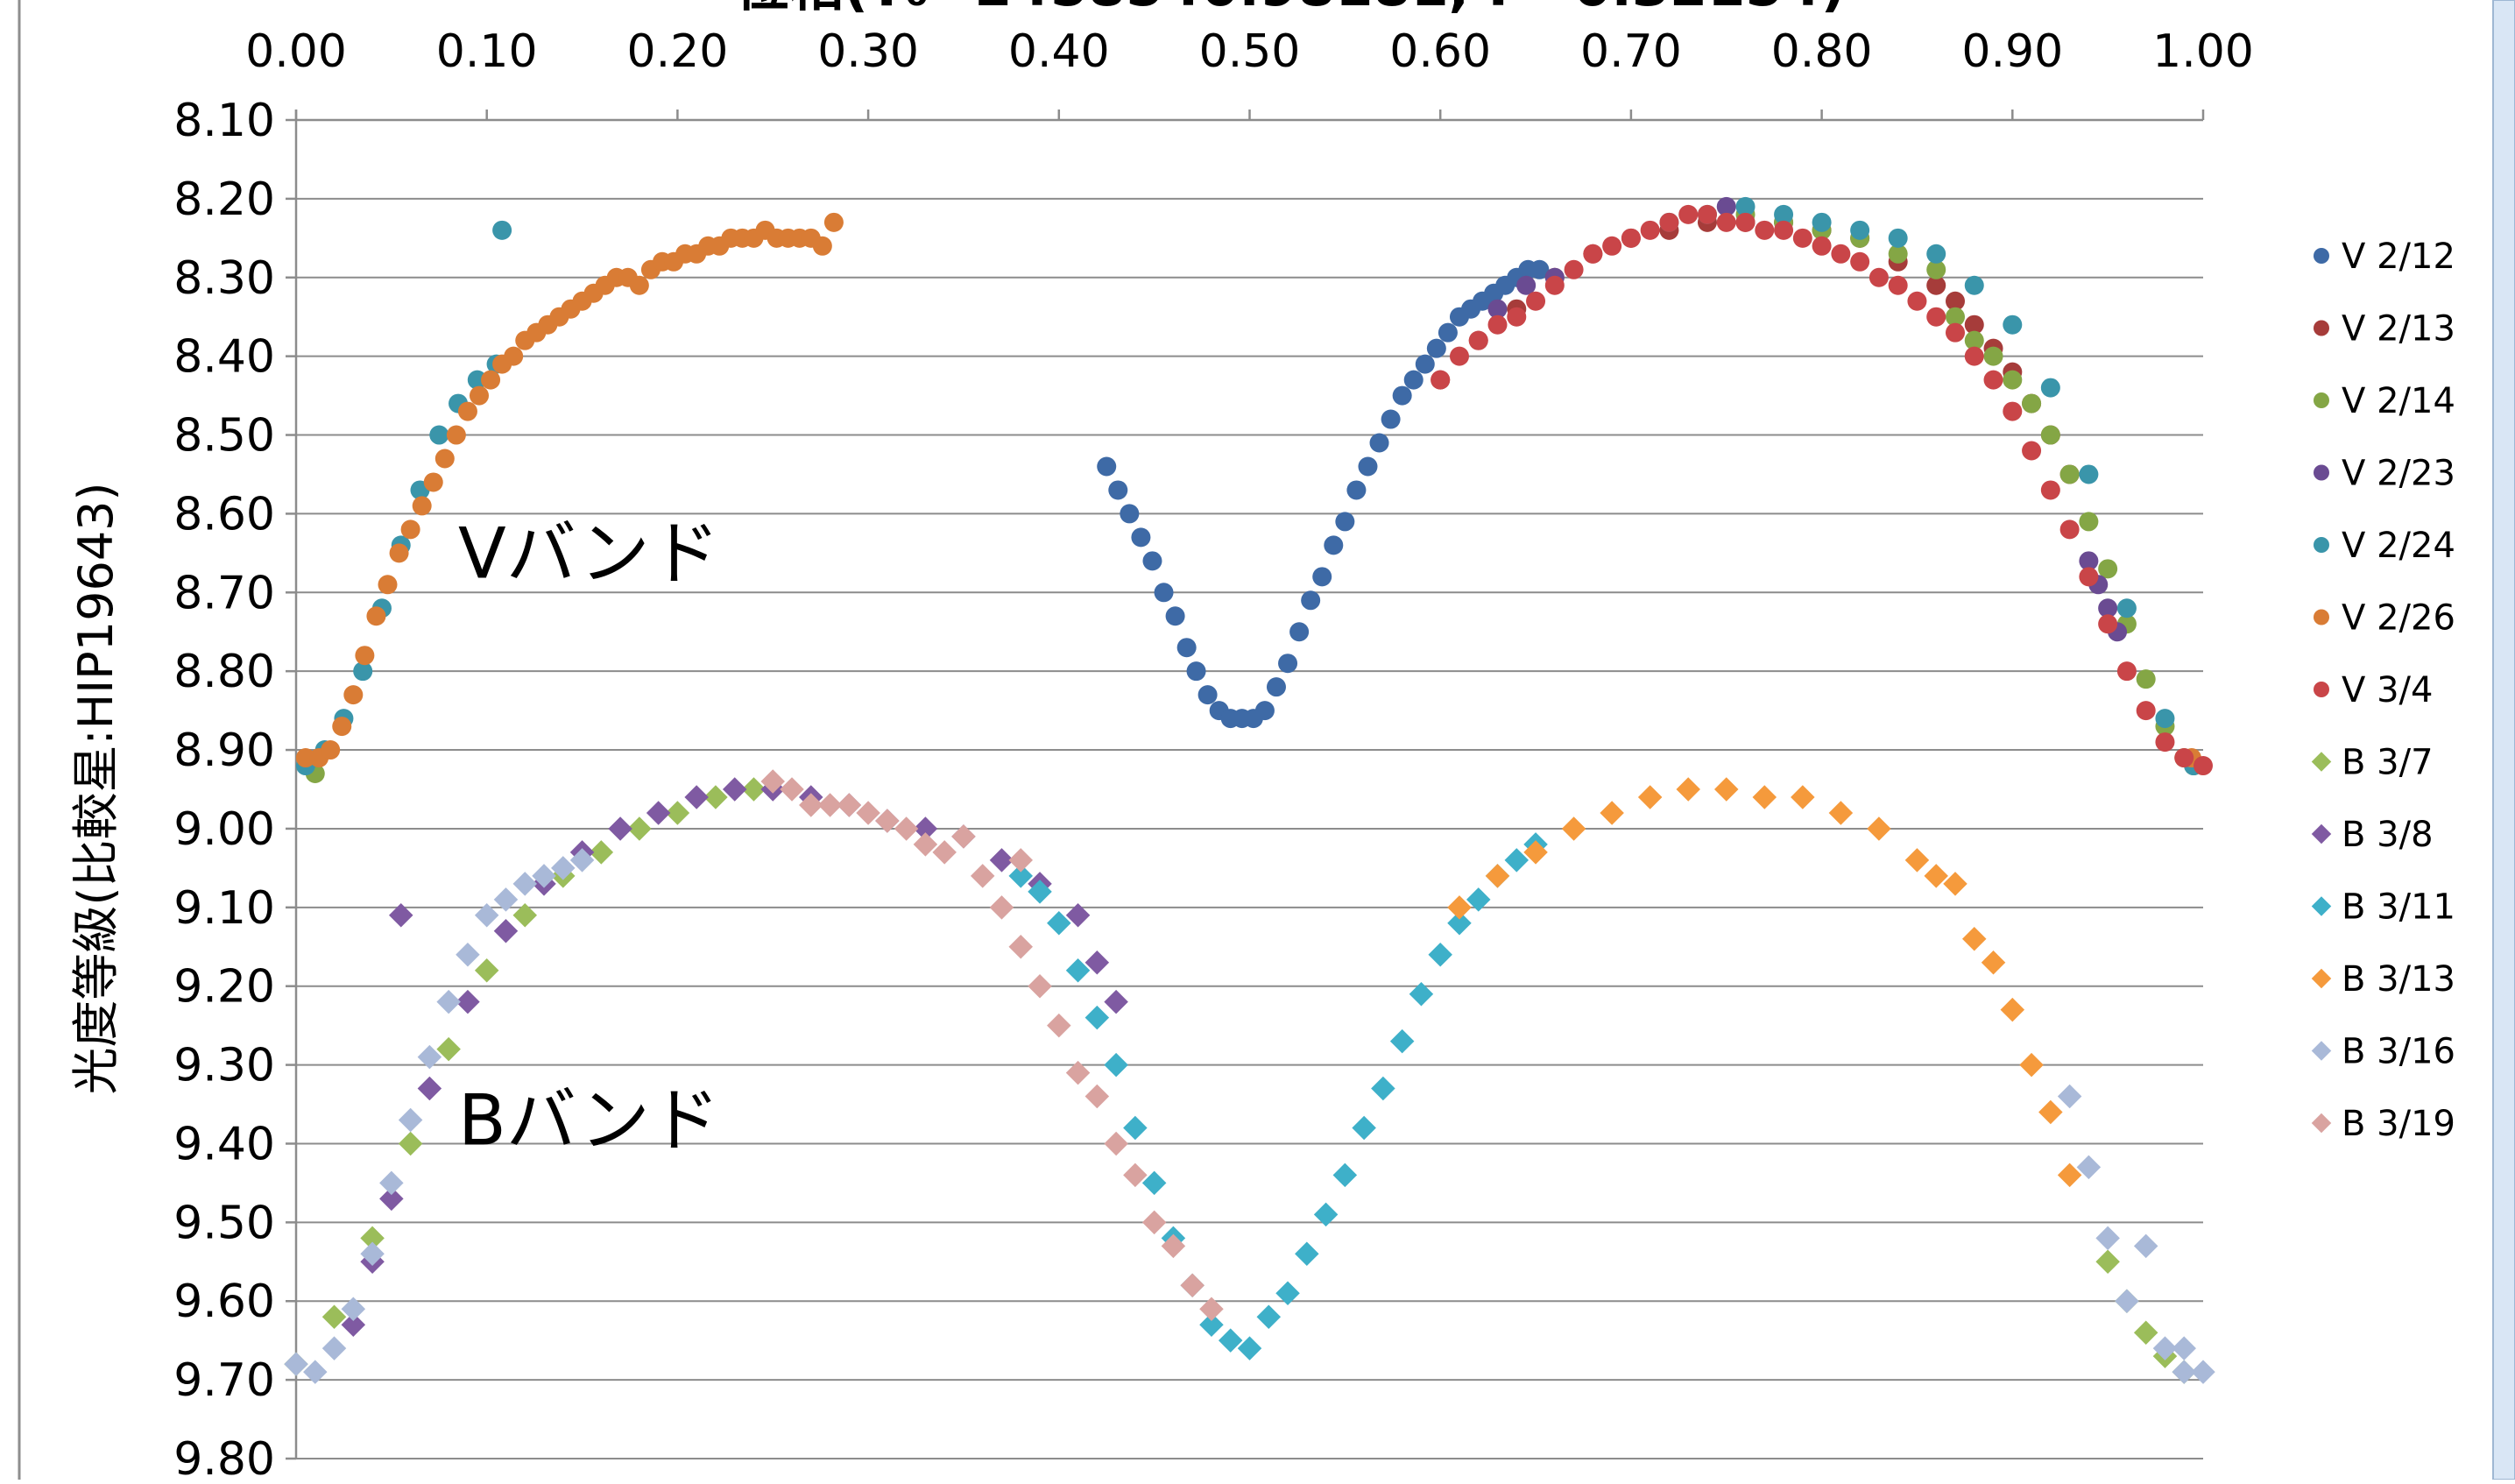 This screenshot has height=1484, width=2515. What do you see at coordinates (224, 1066) in the screenshot?
I see `y-tick-label: 9.30` at bounding box center [224, 1066].